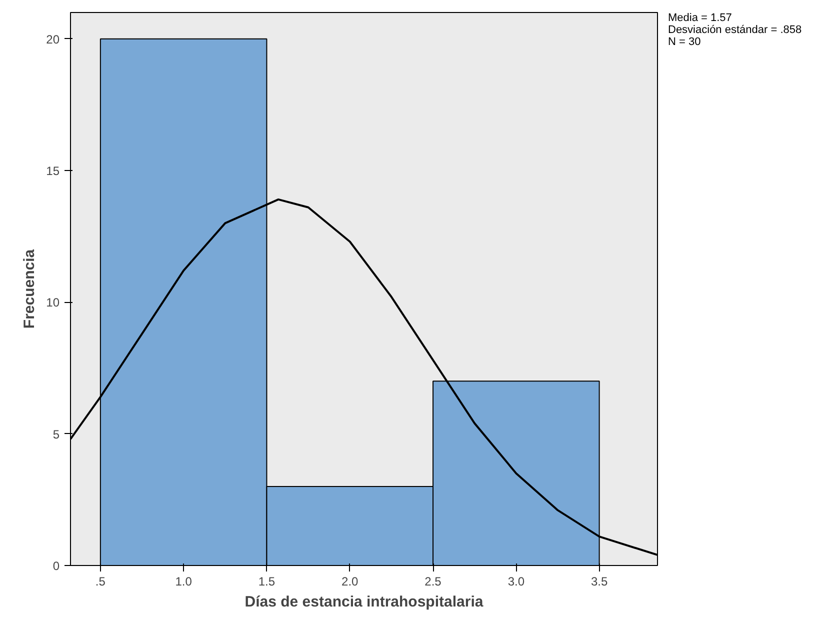 The width and height of the screenshot is (821, 625). What do you see at coordinates (364, 602) in the screenshot?
I see `x-axis-title: Días de estancia intrahospitalaria` at bounding box center [364, 602].